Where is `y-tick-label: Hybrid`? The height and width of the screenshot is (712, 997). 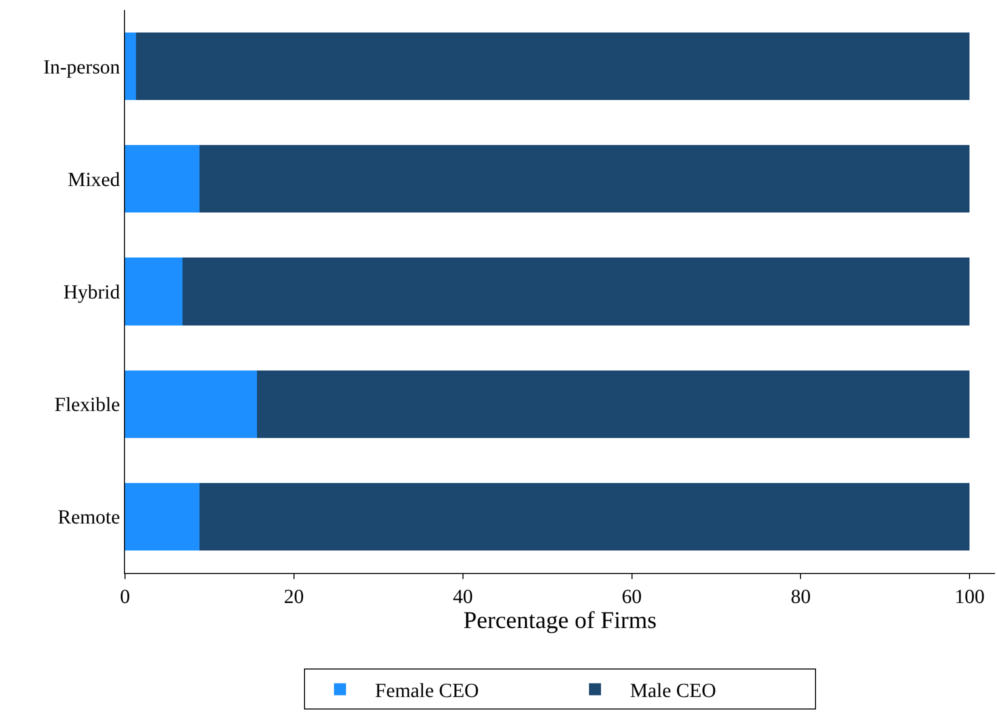 y-tick-label: Hybrid is located at coordinates (91, 293).